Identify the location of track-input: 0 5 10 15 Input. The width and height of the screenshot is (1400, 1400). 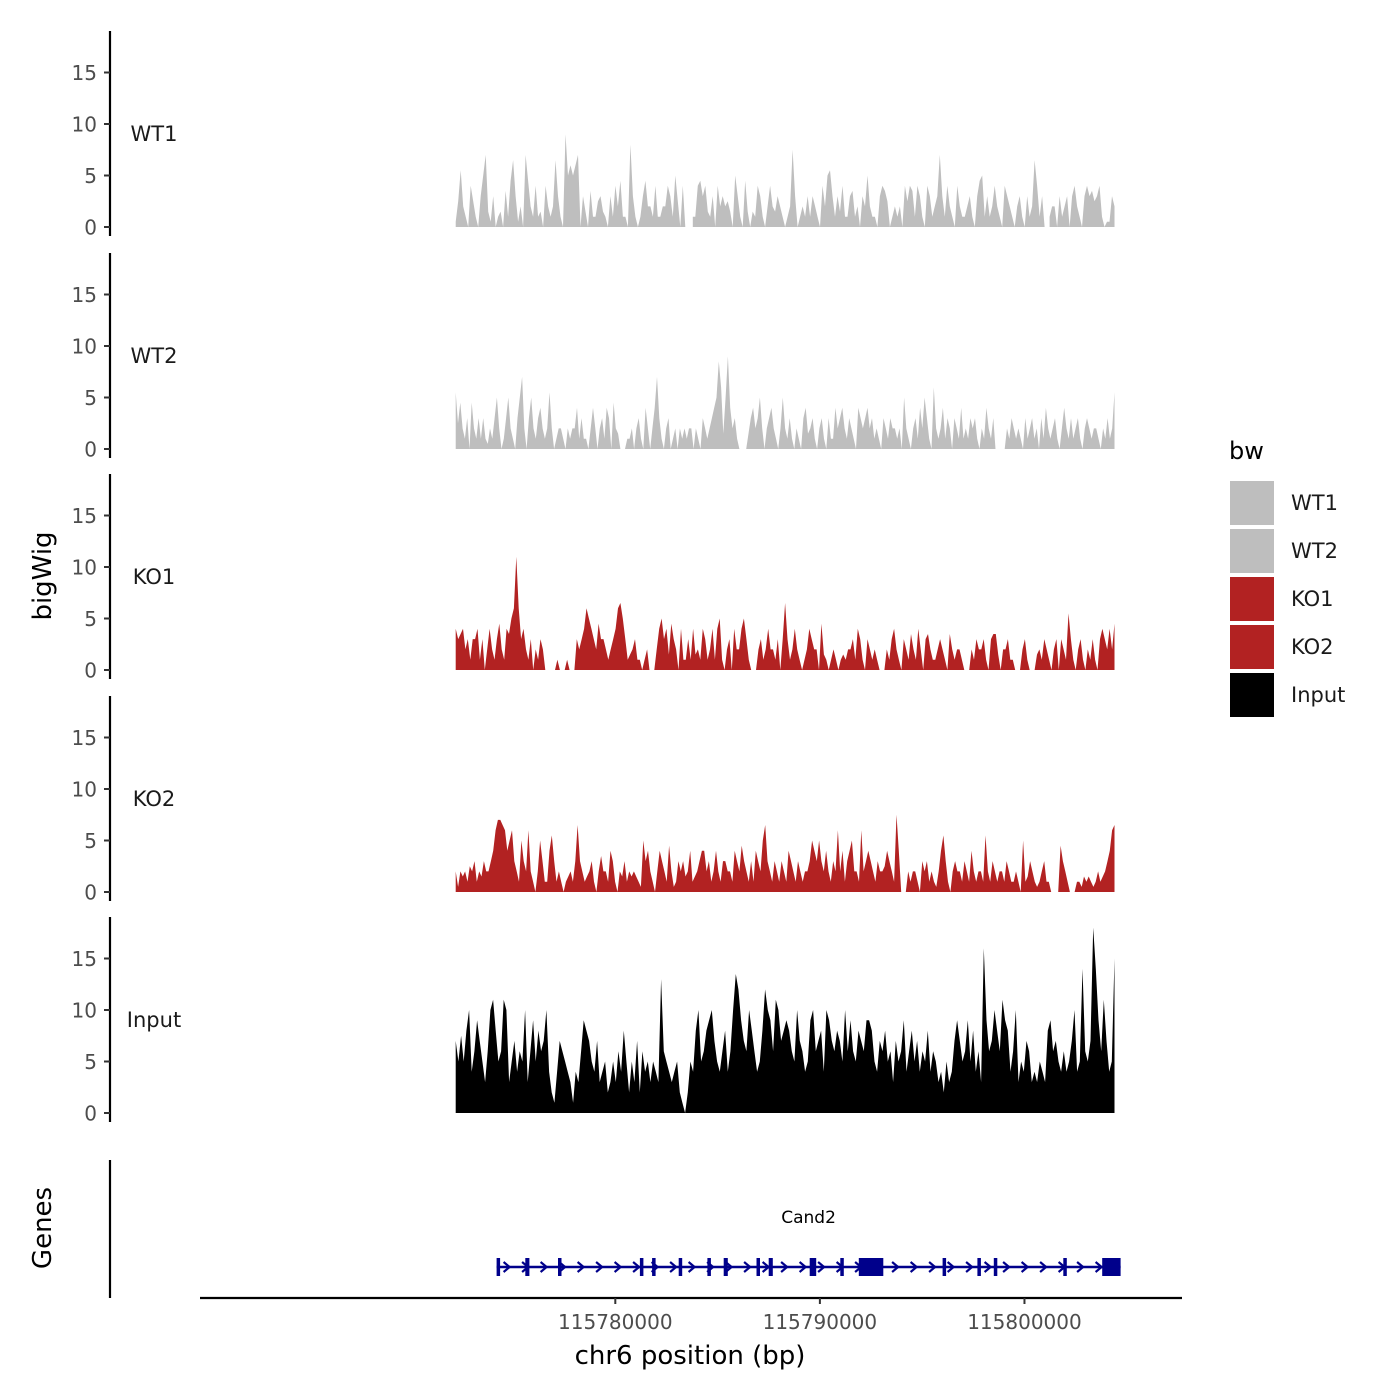
(593, 1021).